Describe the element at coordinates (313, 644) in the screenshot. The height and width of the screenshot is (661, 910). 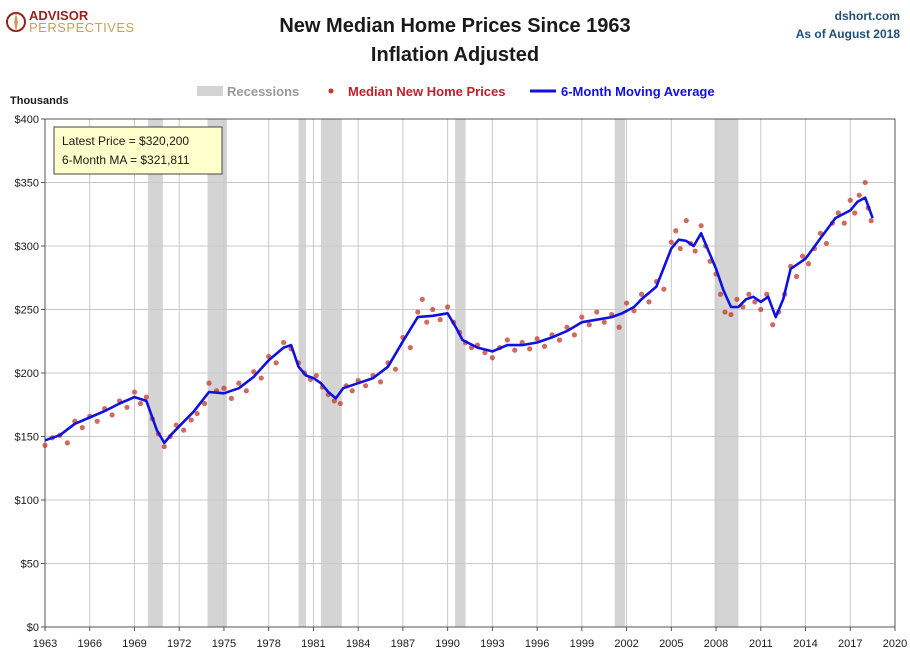
I see `x-tick-label: 1981` at that location.